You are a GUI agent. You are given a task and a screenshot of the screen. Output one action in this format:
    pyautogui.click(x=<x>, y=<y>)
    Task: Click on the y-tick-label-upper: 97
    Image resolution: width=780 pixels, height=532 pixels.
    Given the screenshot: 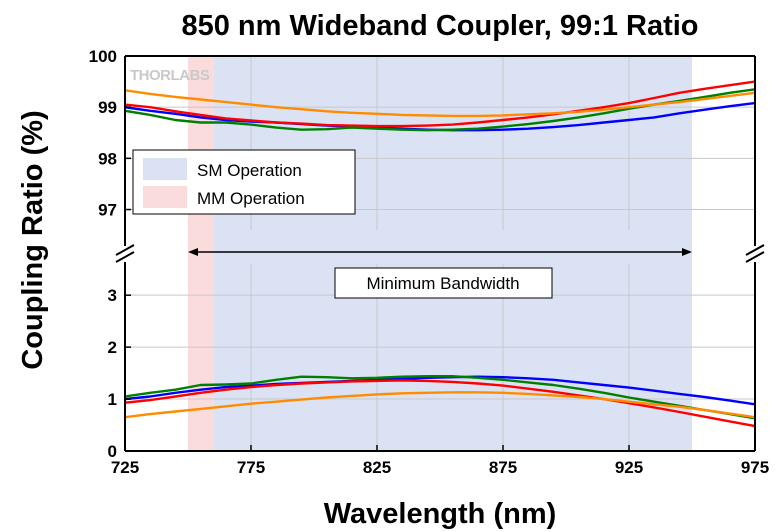 What is the action you would take?
    pyautogui.click(x=107, y=210)
    